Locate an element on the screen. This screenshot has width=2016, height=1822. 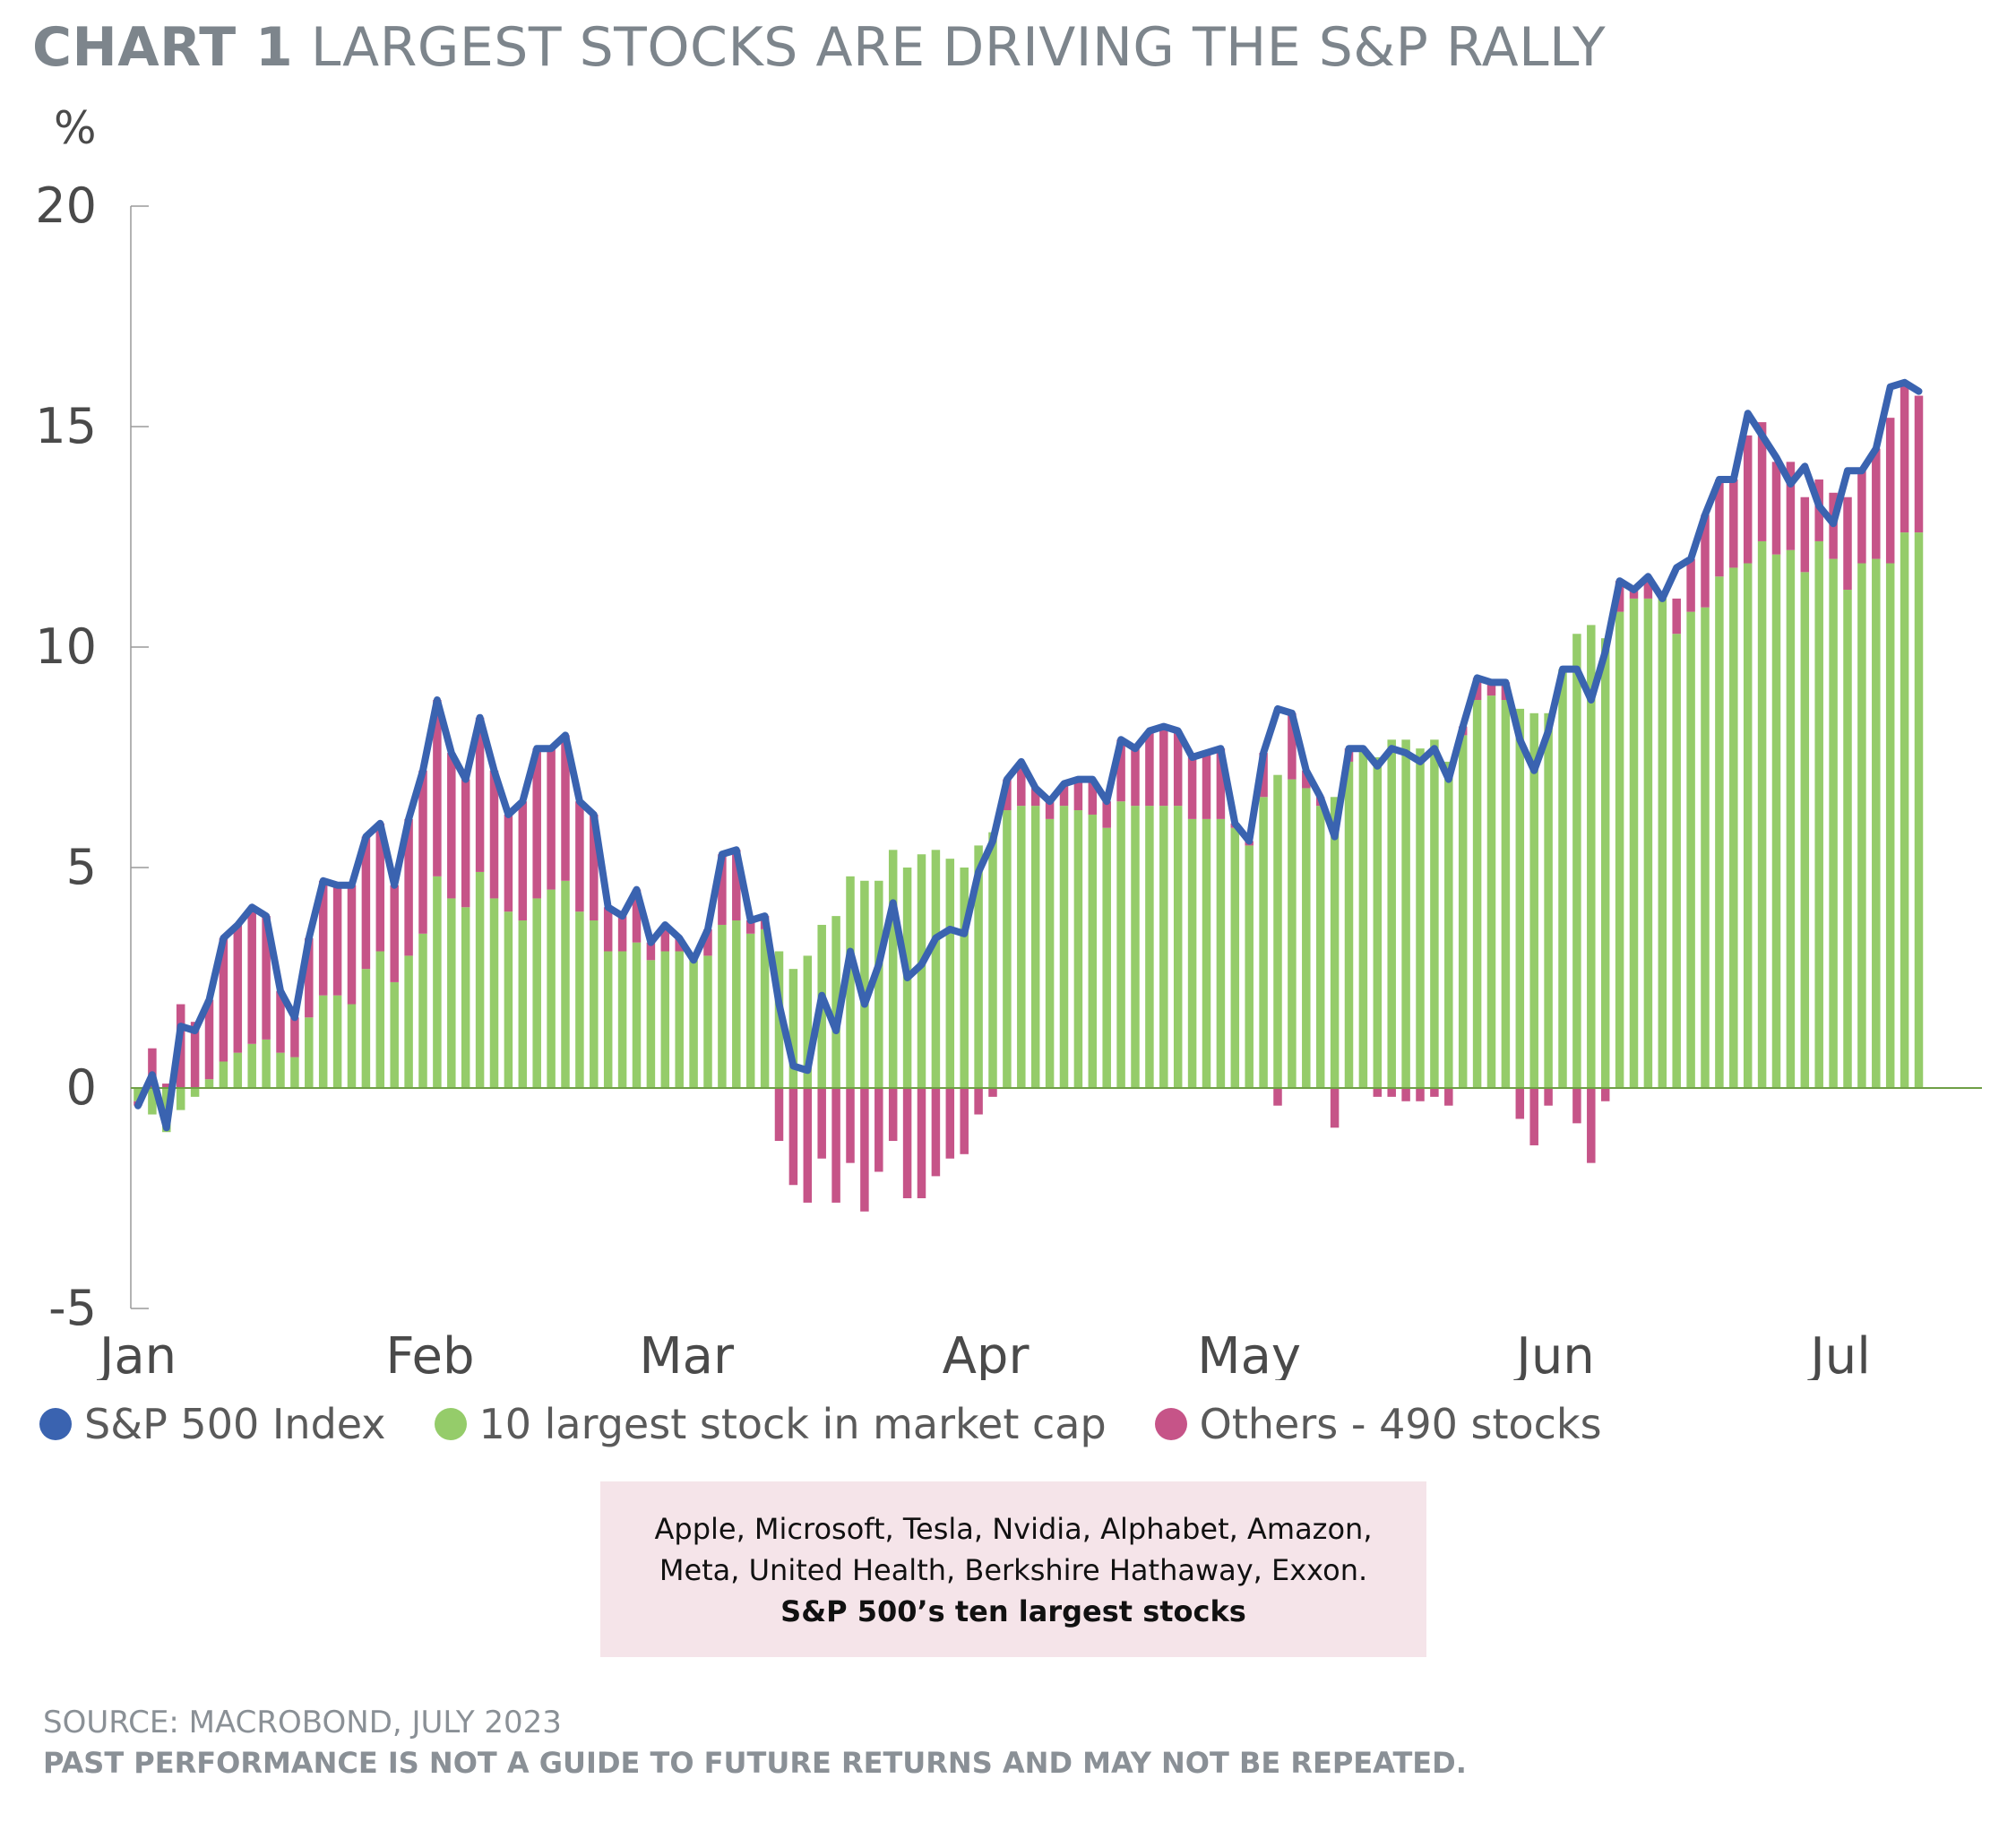
chart-title-text: LARGEST STOCKS ARE DRIVING THE S&P RALLY is located at coordinates (958, 47).